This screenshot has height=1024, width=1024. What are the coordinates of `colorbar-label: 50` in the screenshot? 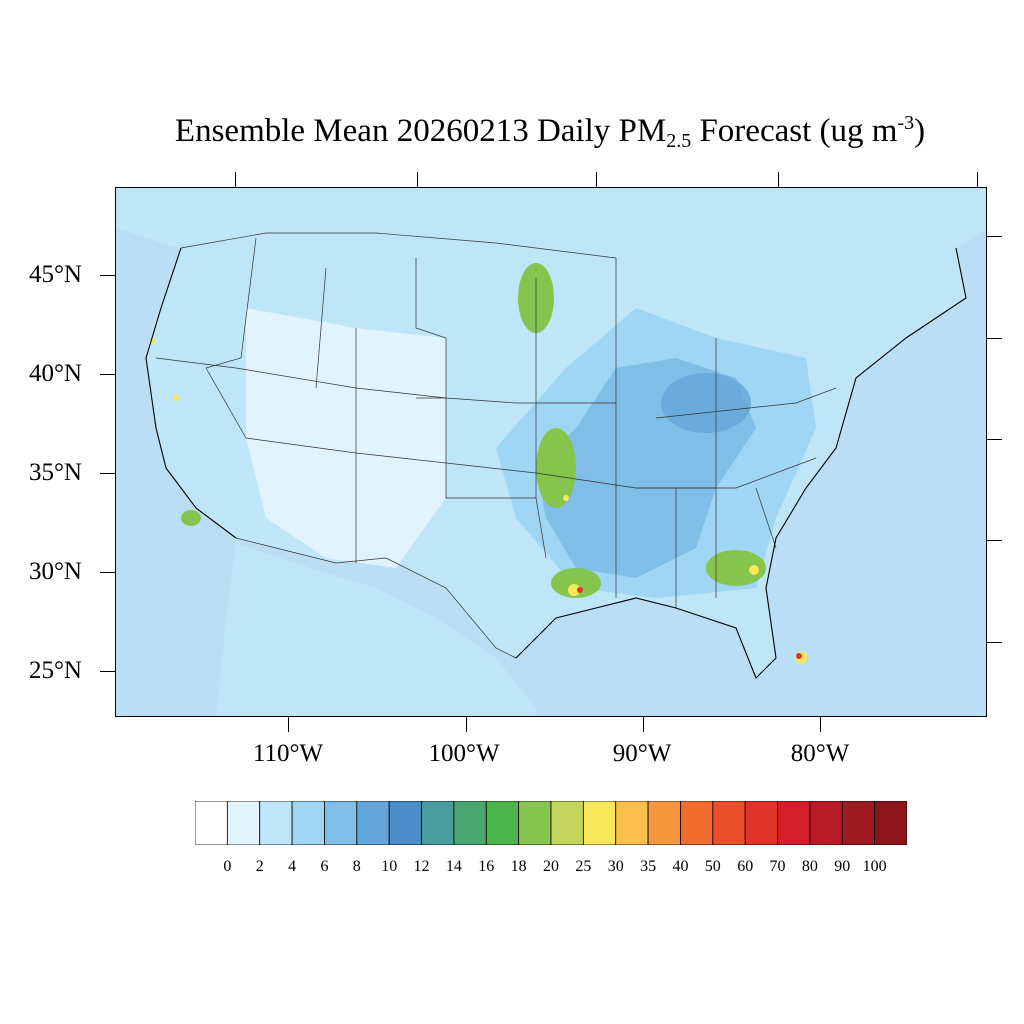 It's located at (712, 866).